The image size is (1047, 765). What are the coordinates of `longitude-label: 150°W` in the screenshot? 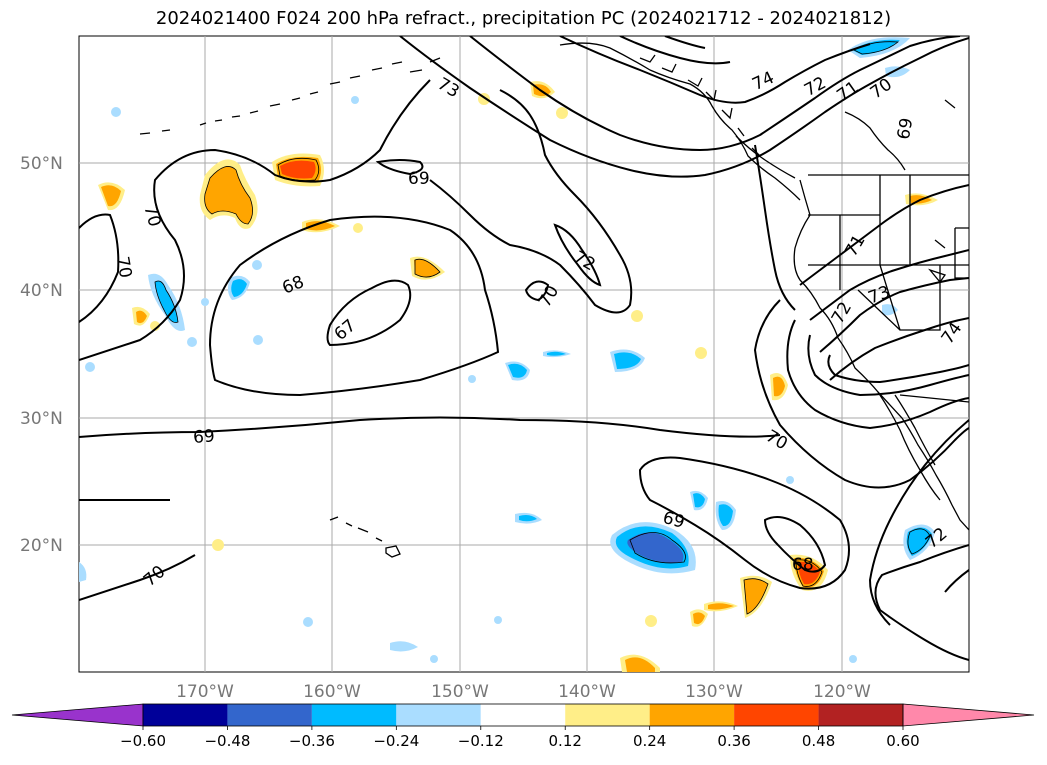 It's located at (460, 692).